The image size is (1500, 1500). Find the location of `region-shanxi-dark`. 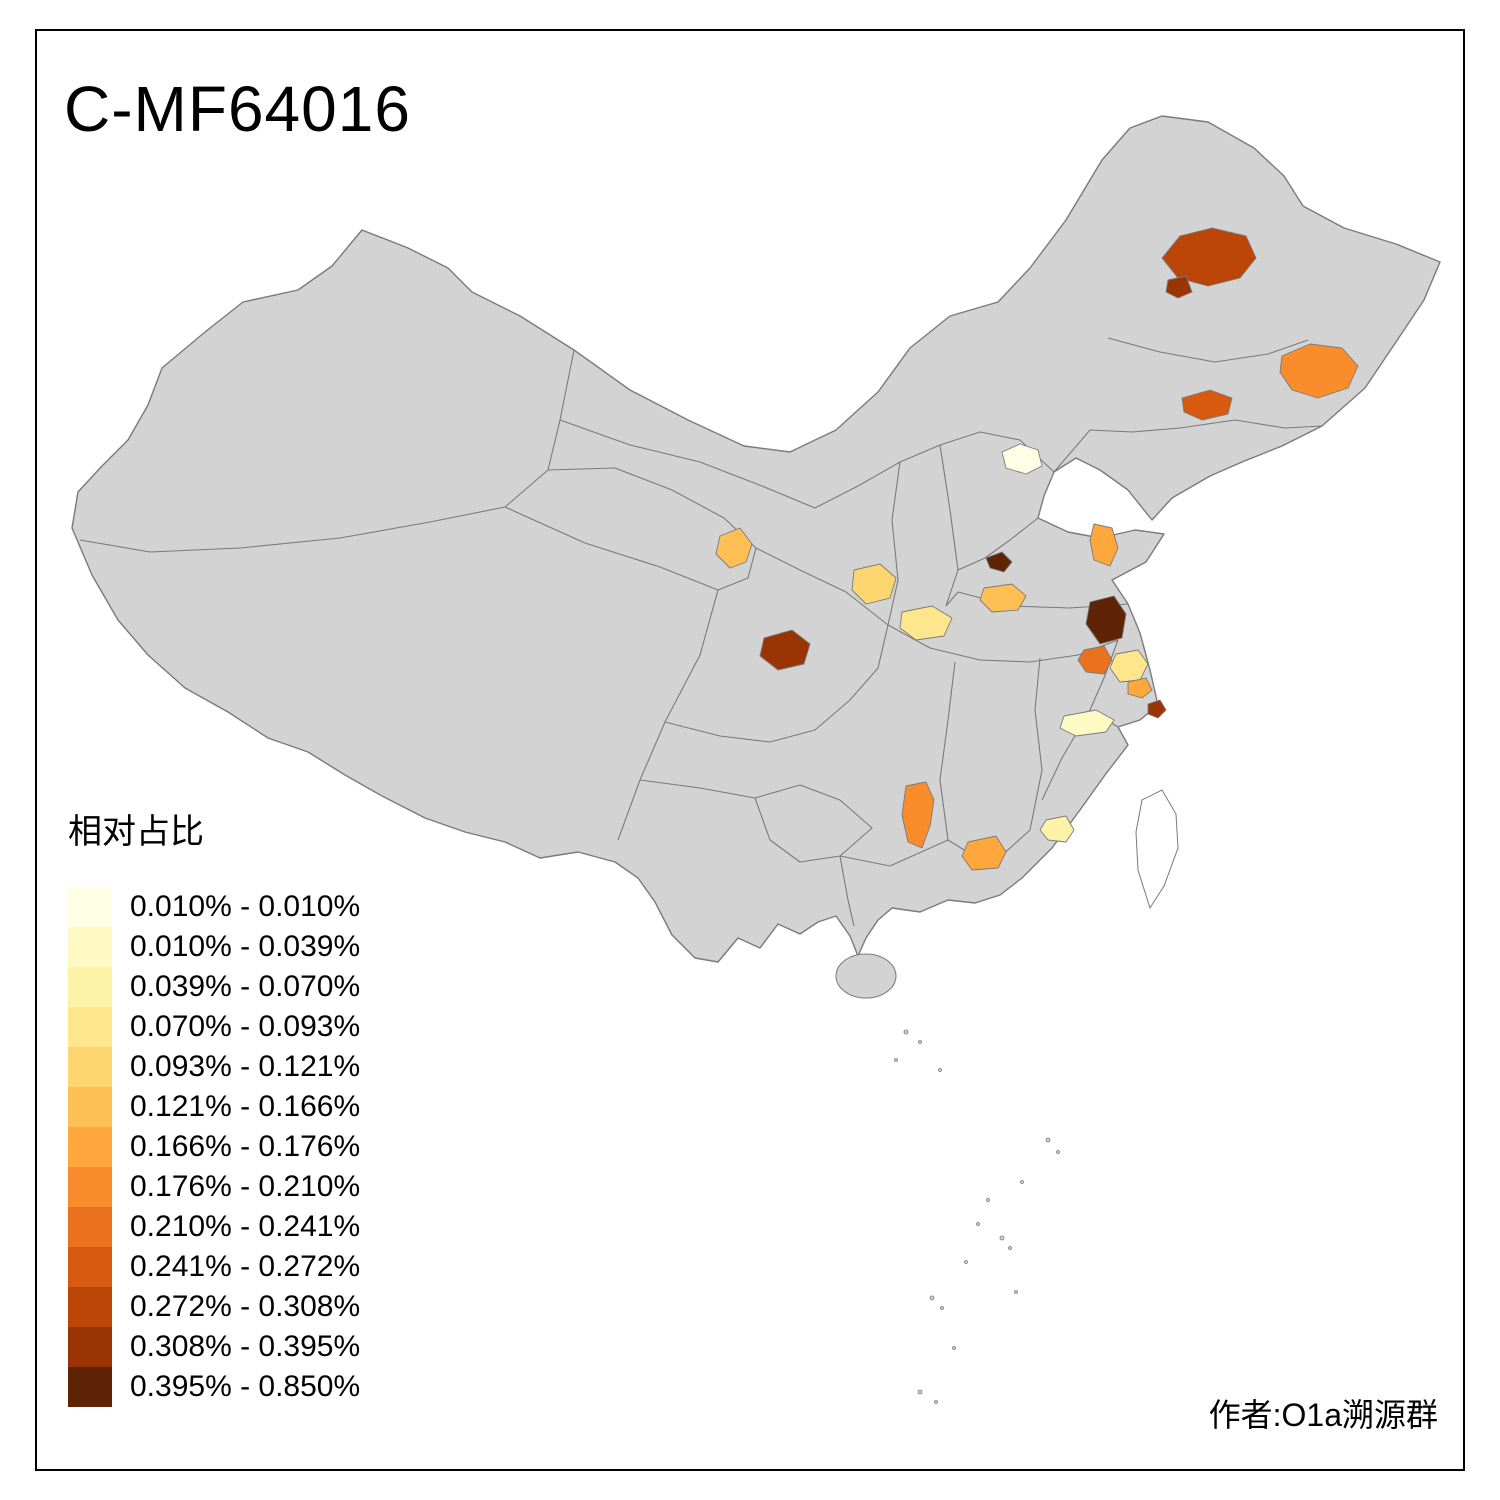

region-shanxi-dark is located at coordinates (999, 562).